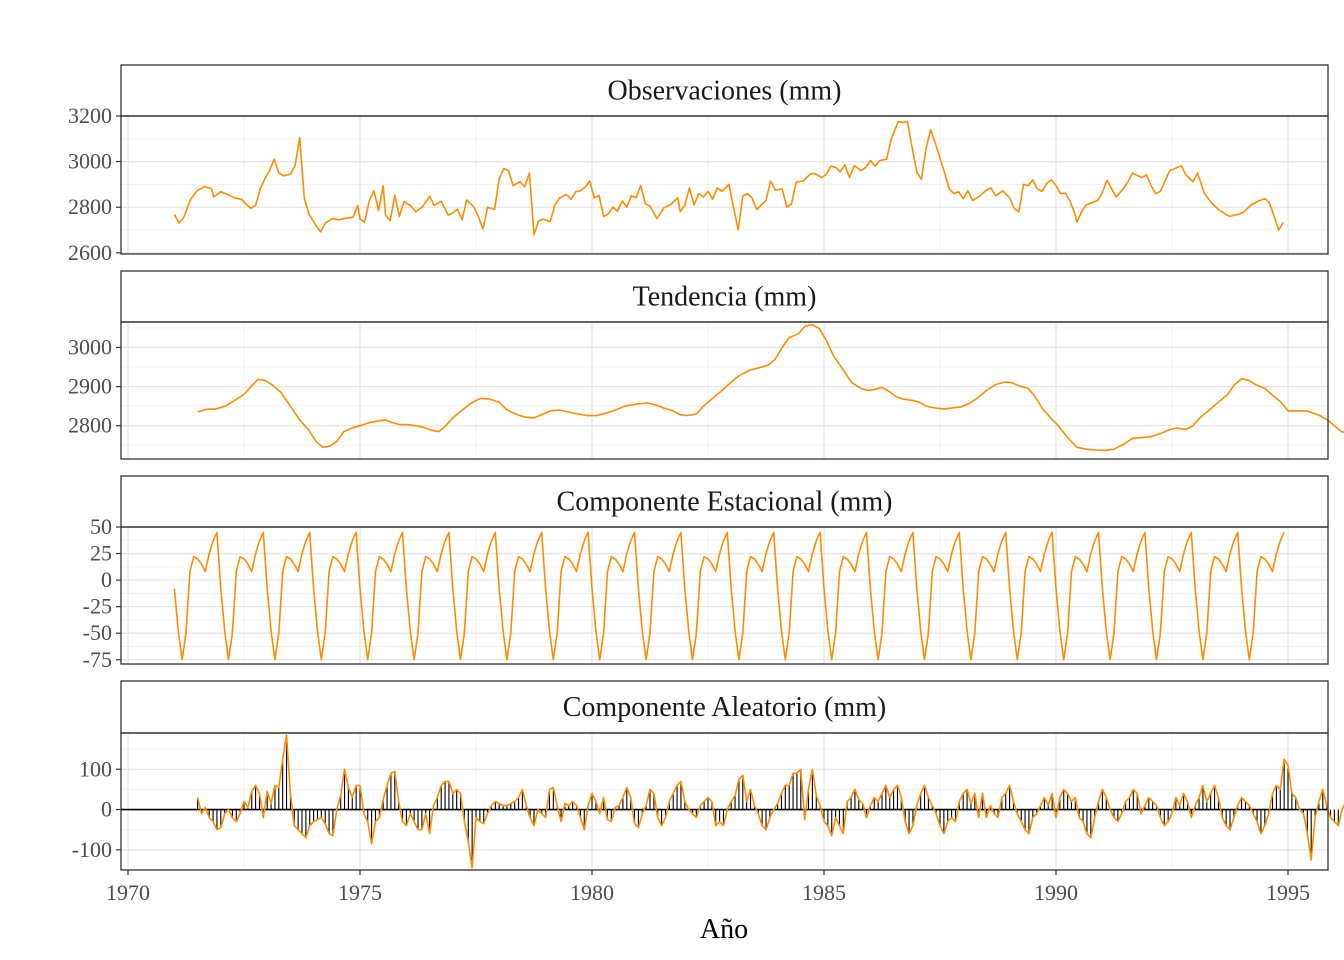 The width and height of the screenshot is (1344, 960). I want to click on y-tick-label: 25, so click(101, 553).